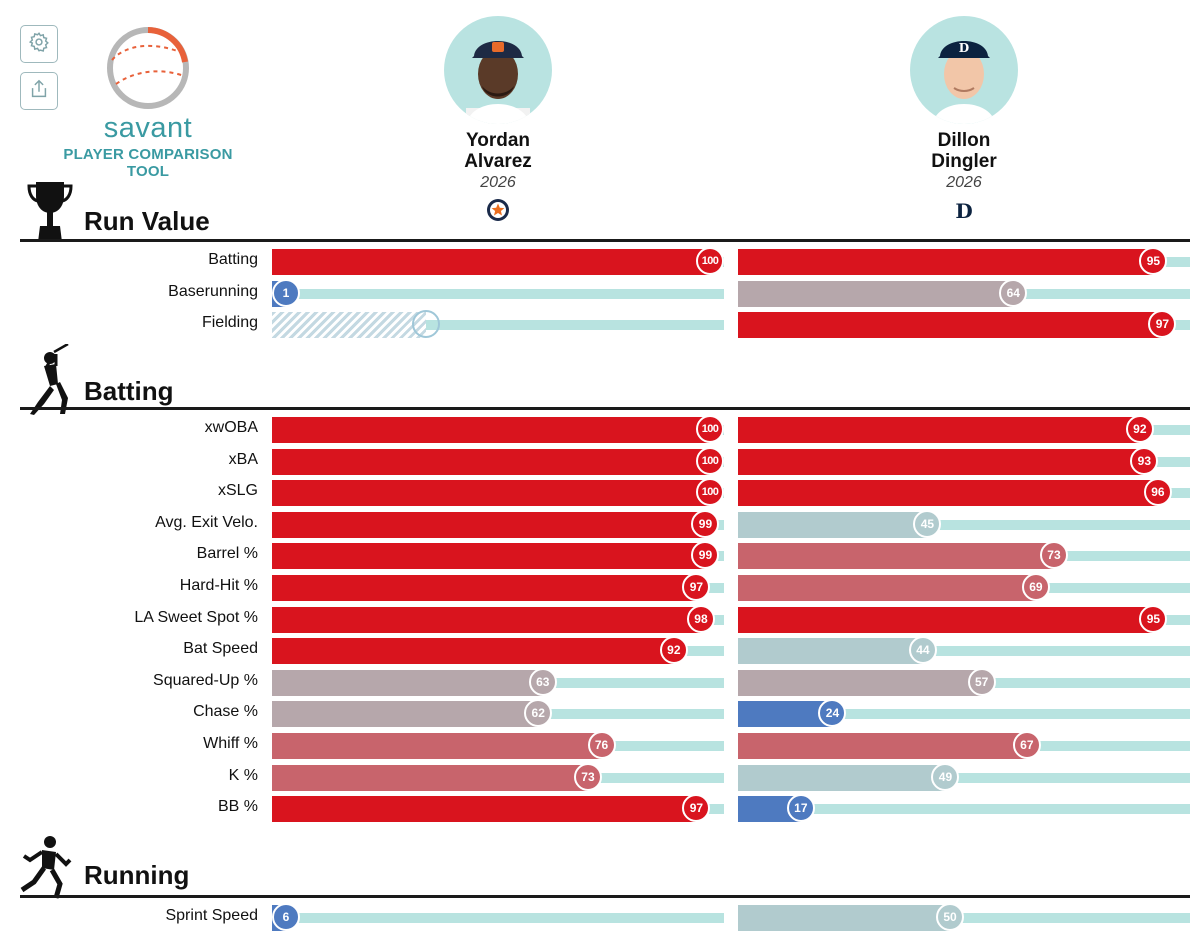 The width and height of the screenshot is (1200, 935). I want to click on percentile-badge: 44, so click(922, 650).